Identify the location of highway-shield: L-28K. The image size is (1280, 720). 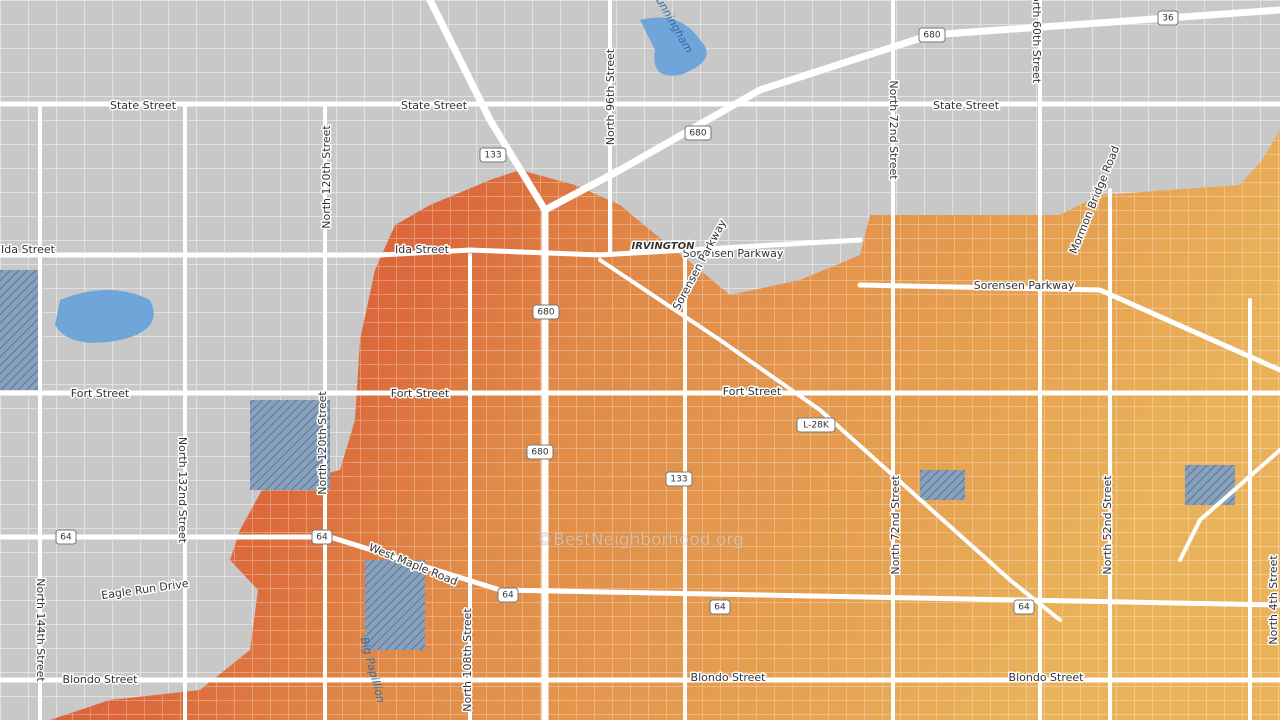
(816, 425).